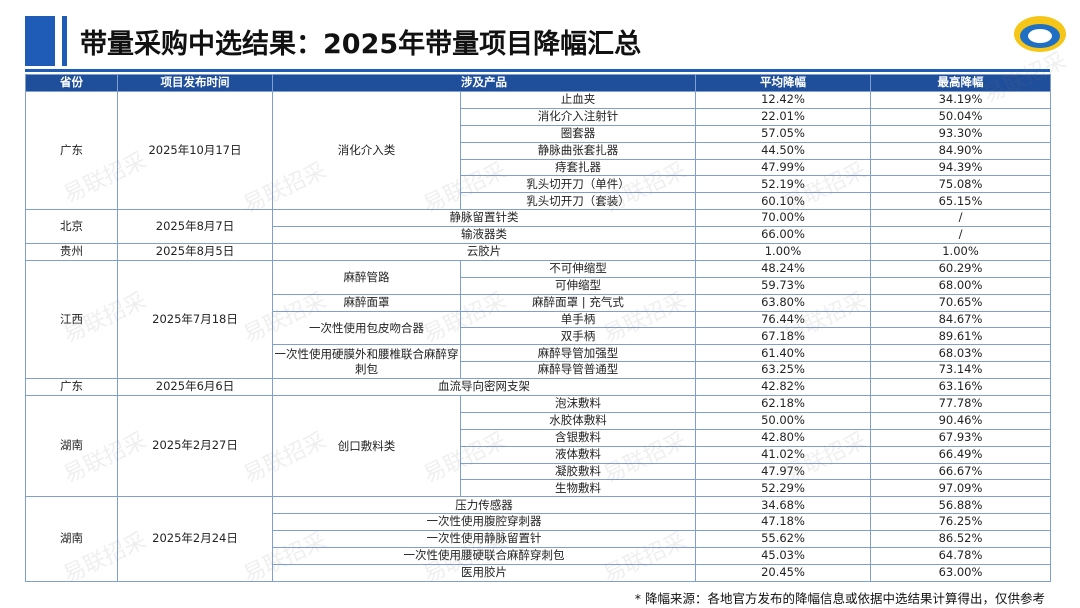 The image size is (1080, 608). I want to click on product: 麻醉导管普通型, so click(578, 370).